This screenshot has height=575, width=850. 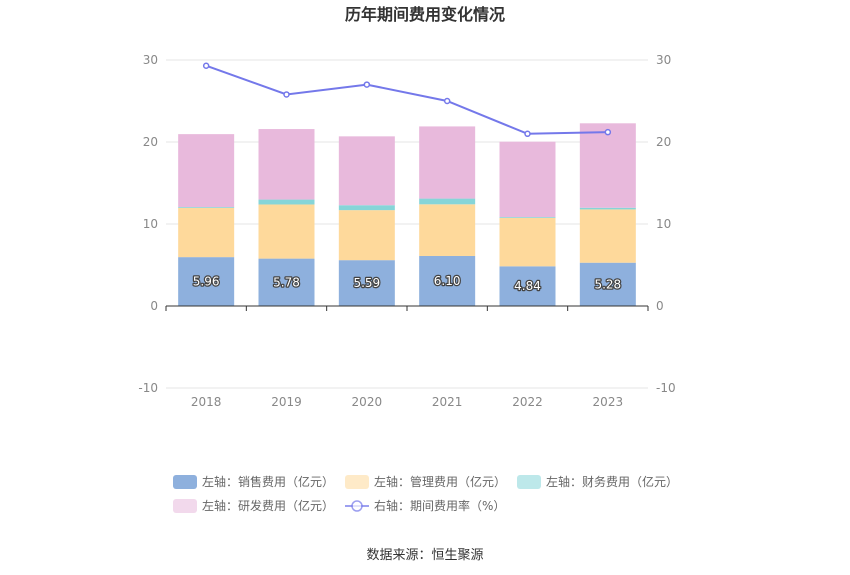 I want to click on bar-value-label: 5.59, so click(x=366, y=283).